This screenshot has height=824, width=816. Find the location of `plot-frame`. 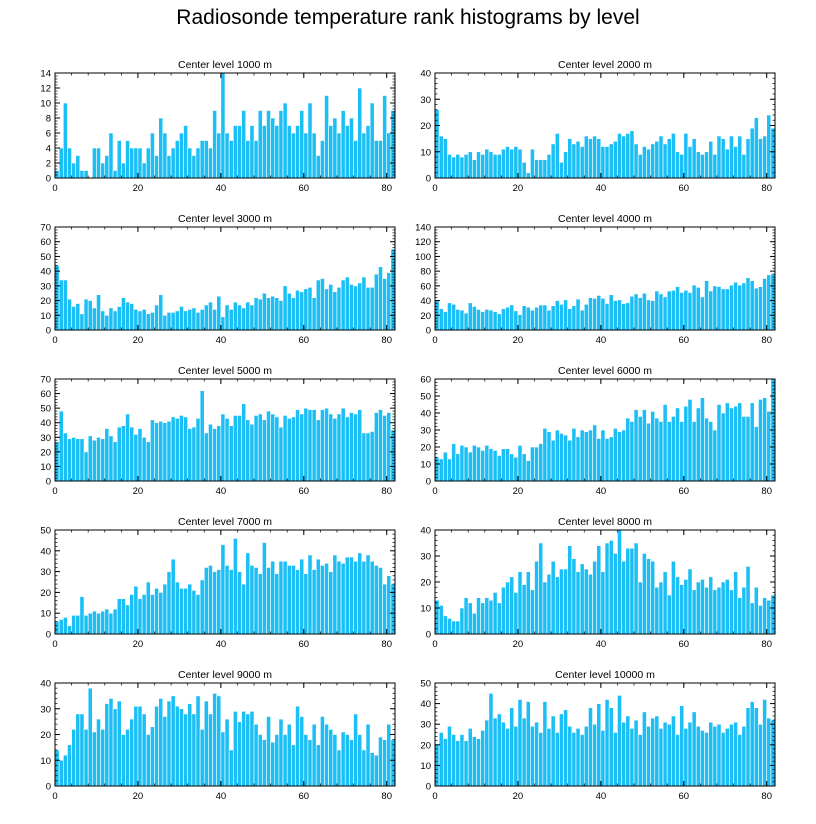

plot-frame is located at coordinates (225, 430).